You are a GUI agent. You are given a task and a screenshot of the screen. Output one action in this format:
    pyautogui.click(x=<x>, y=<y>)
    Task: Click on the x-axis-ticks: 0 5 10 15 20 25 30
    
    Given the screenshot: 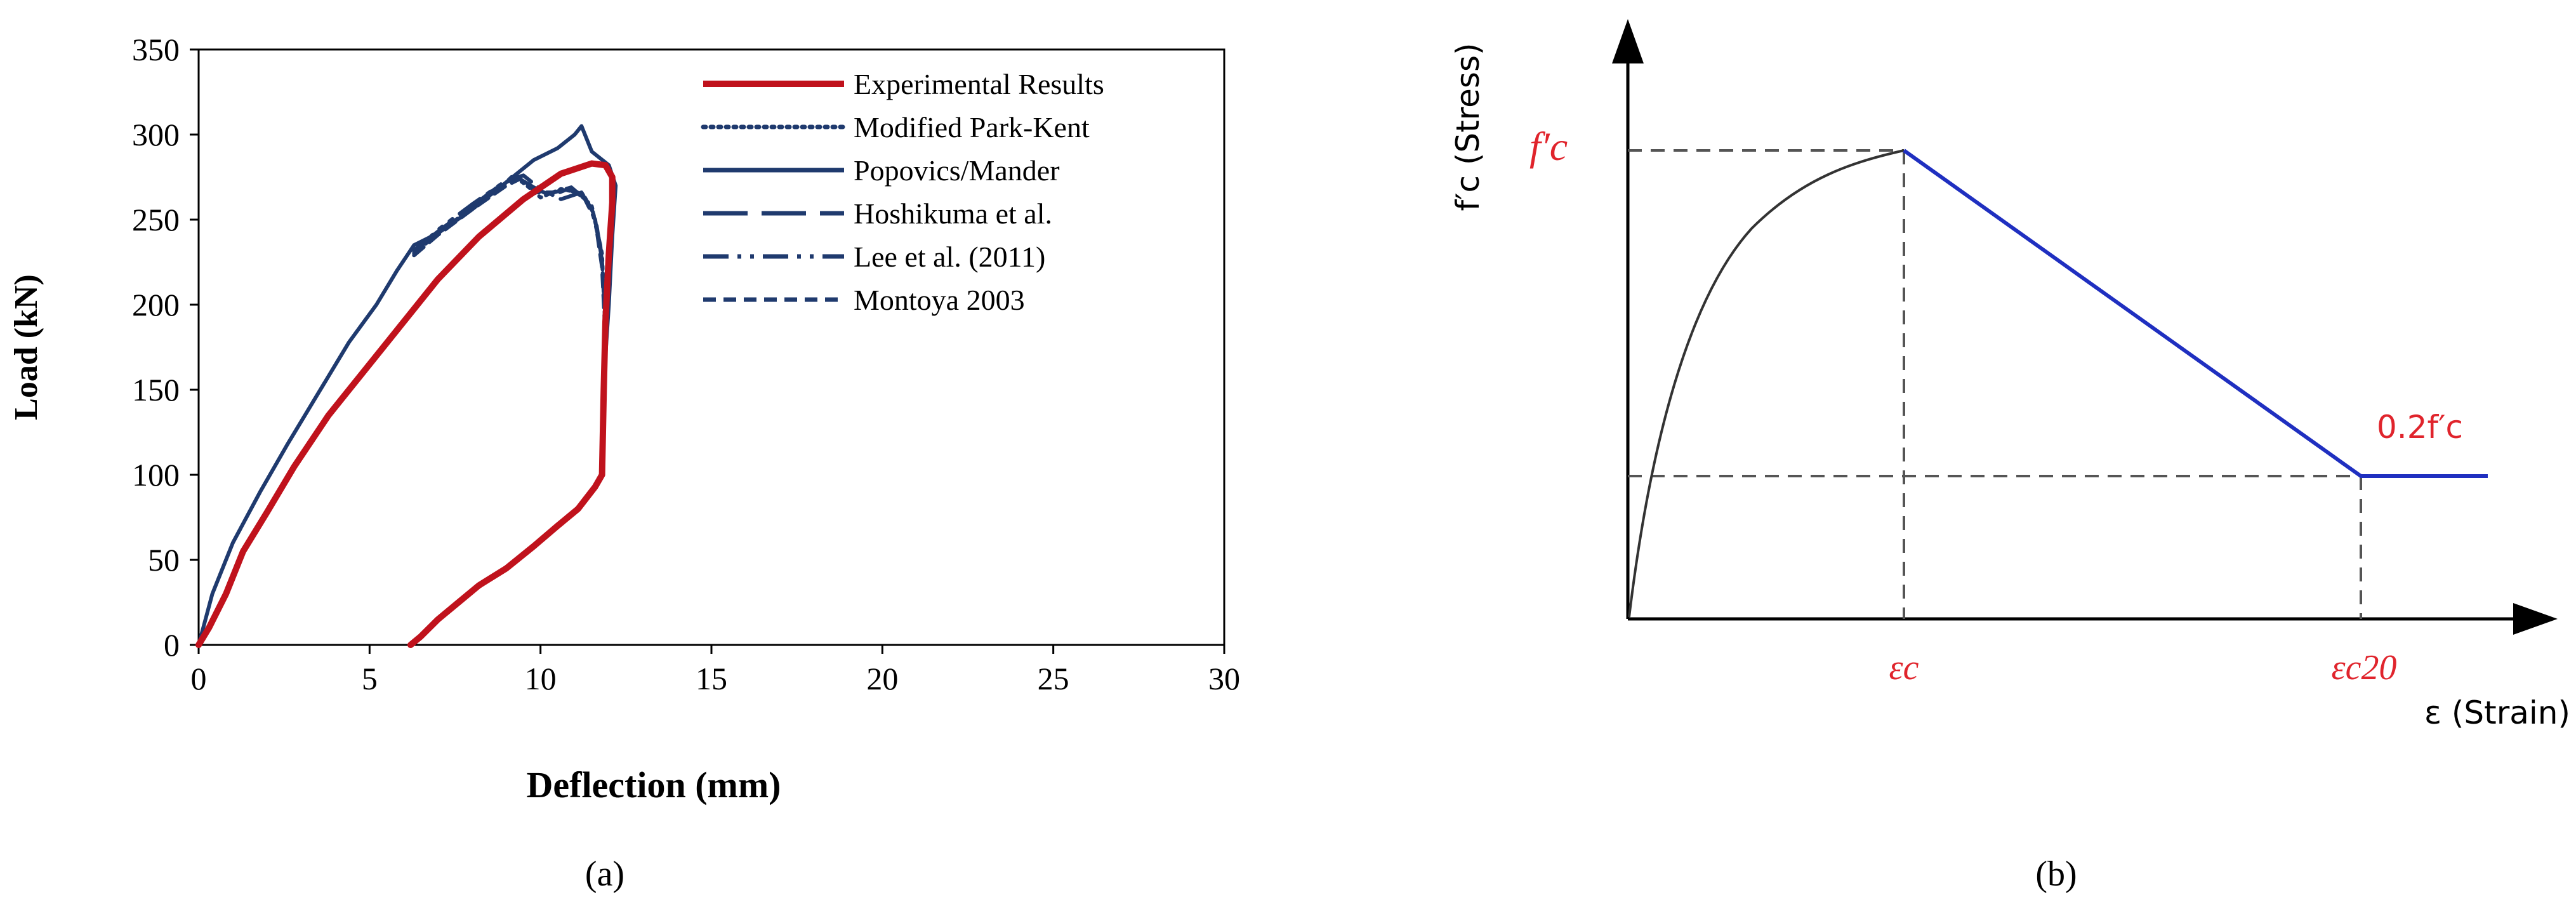 What is the action you would take?
    pyautogui.click(x=715, y=670)
    